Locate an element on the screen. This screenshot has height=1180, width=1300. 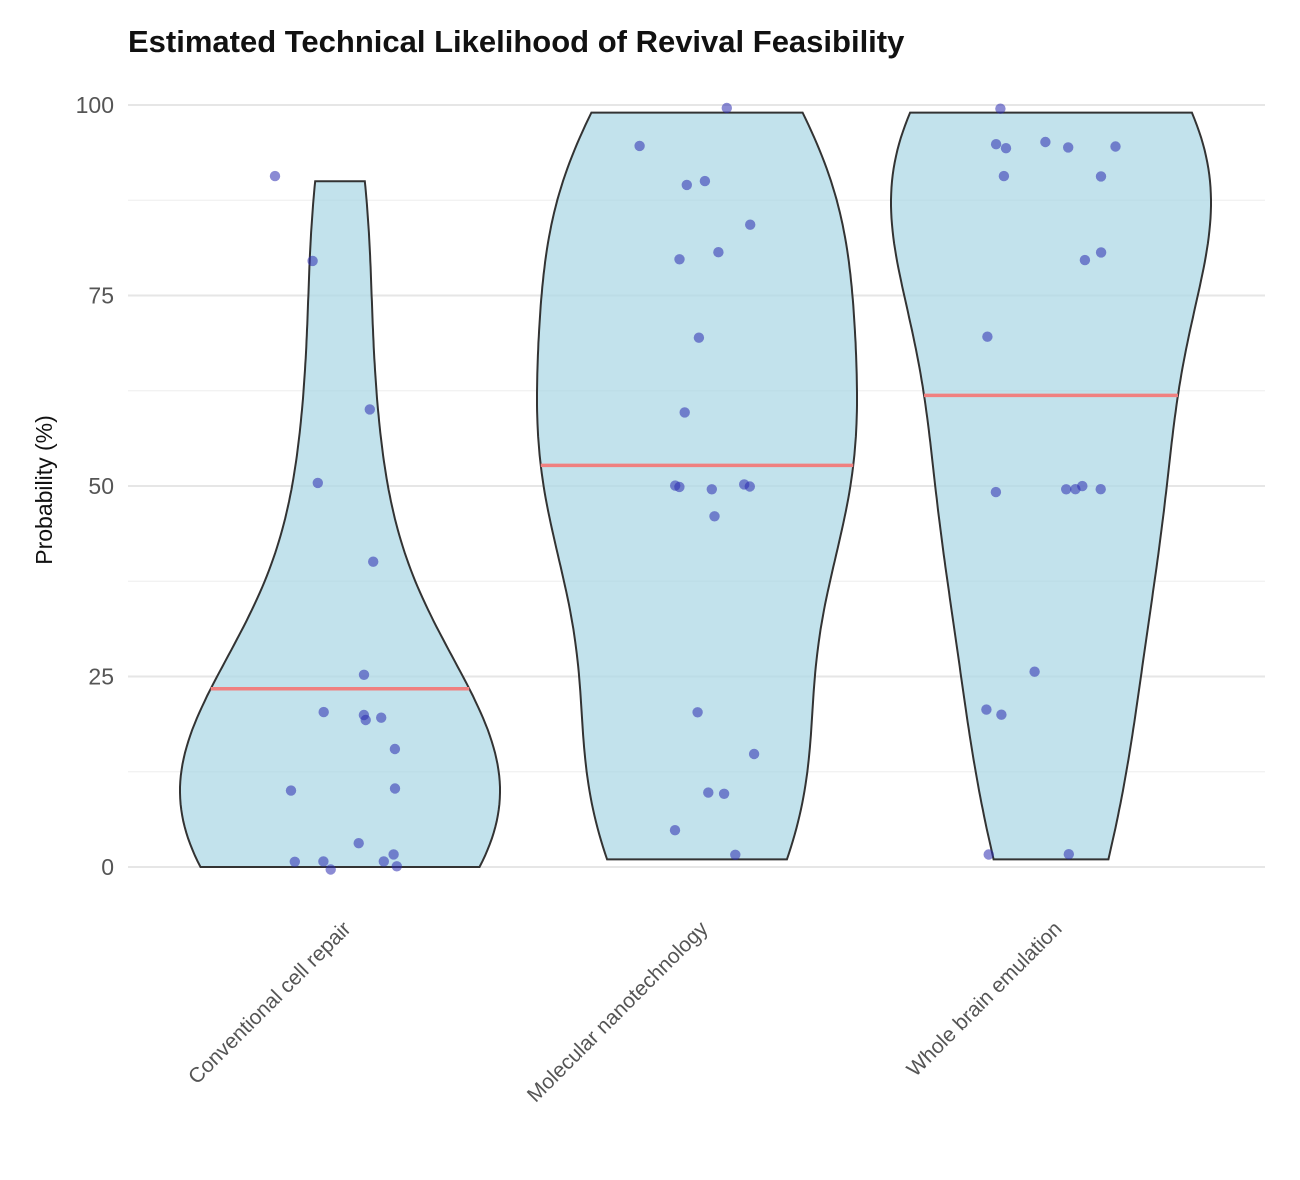
y-tick-label: 0 is located at coordinates (107, 867).